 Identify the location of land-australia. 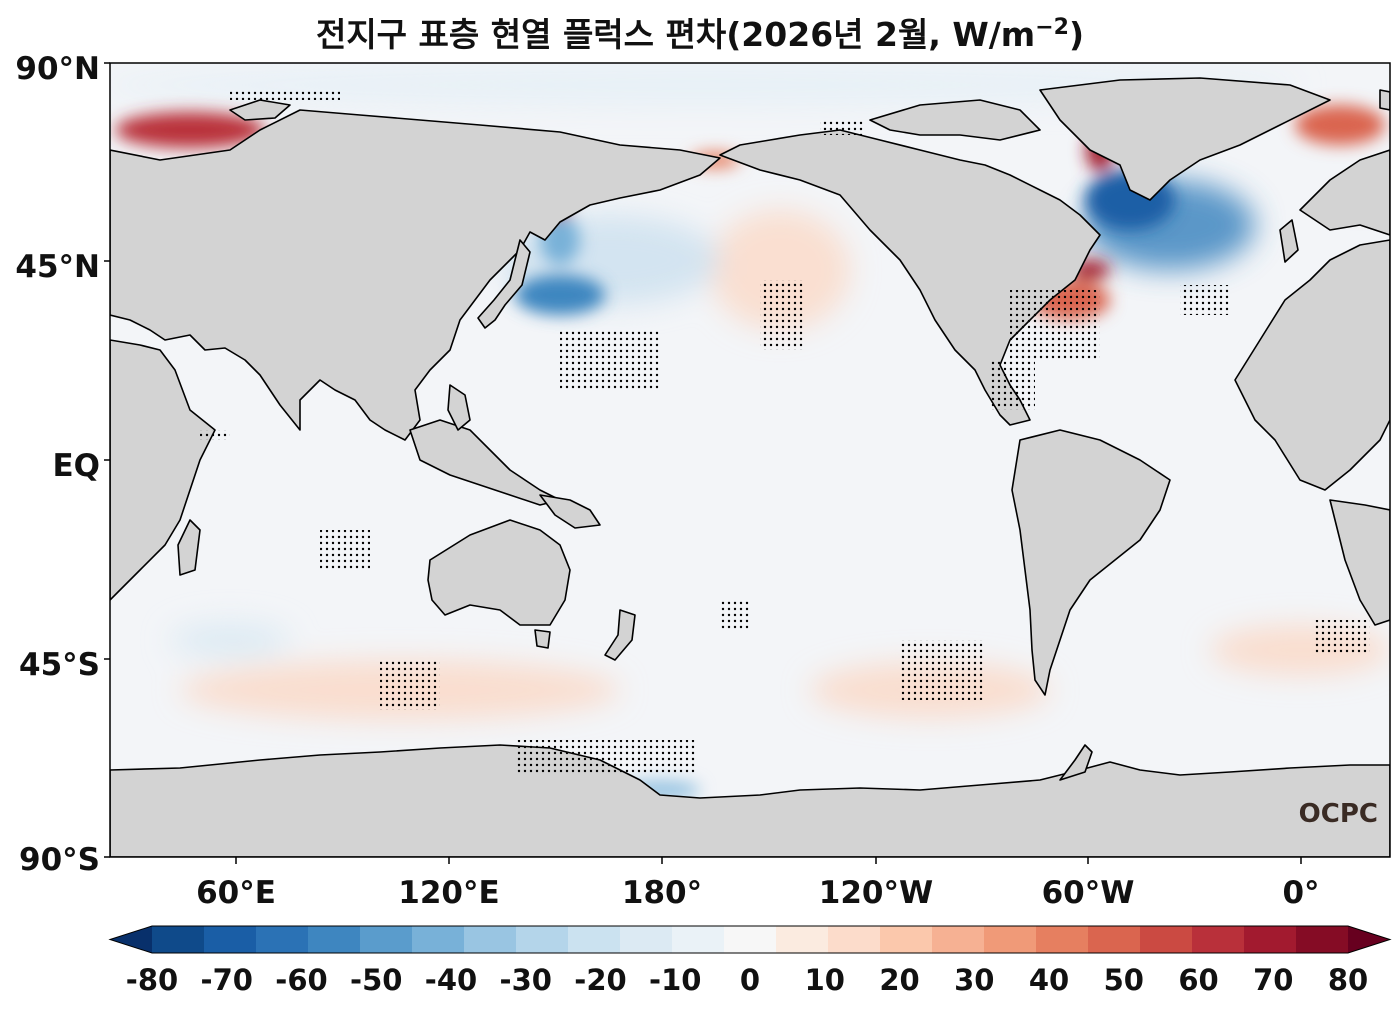
(499, 572).